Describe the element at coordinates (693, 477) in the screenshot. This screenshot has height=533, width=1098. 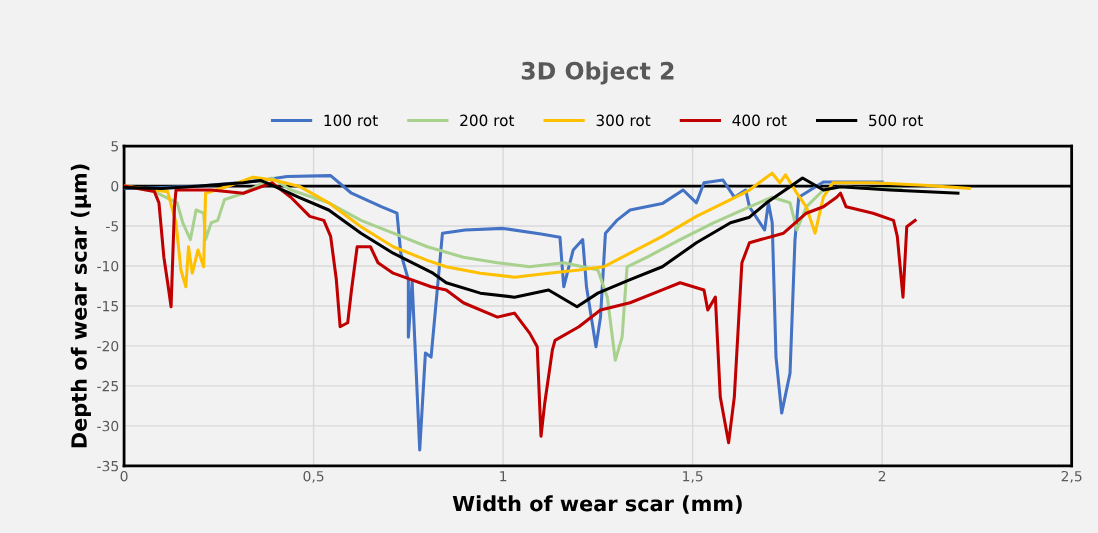
I see `x-tick-label: 1,5` at that location.